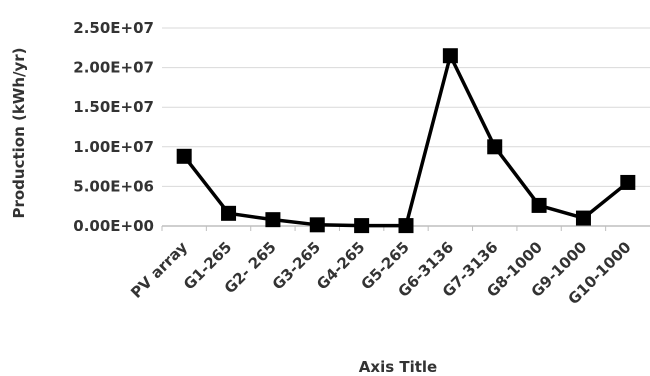  I want to click on y-tick-label: 5.00E+06, so click(113, 186).